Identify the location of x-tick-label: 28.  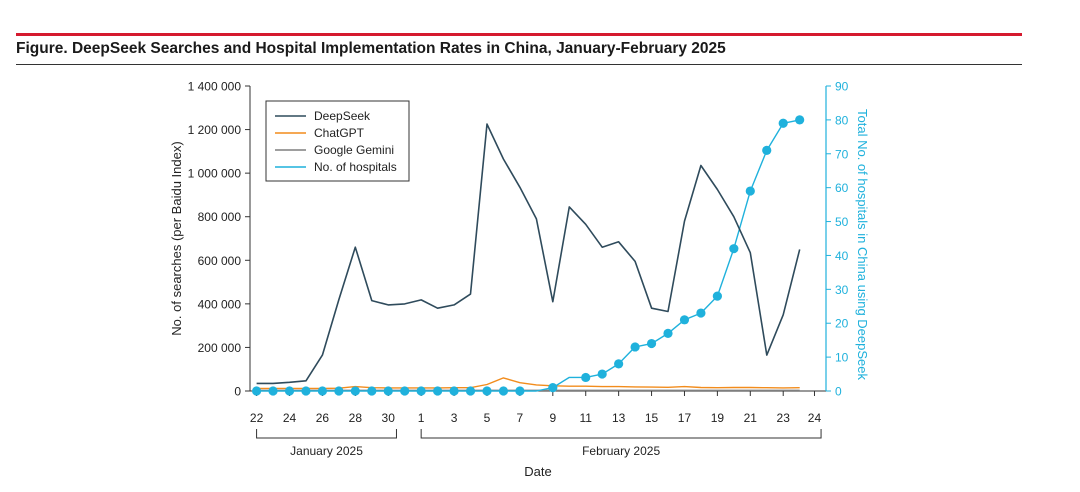
(356, 418).